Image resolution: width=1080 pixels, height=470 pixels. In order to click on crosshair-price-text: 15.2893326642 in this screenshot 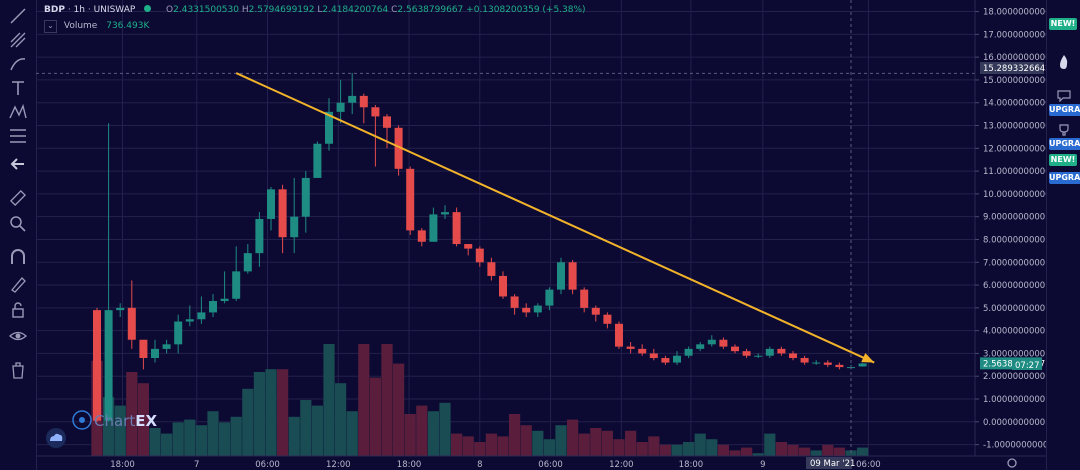, I will do `click(1014, 69)`.